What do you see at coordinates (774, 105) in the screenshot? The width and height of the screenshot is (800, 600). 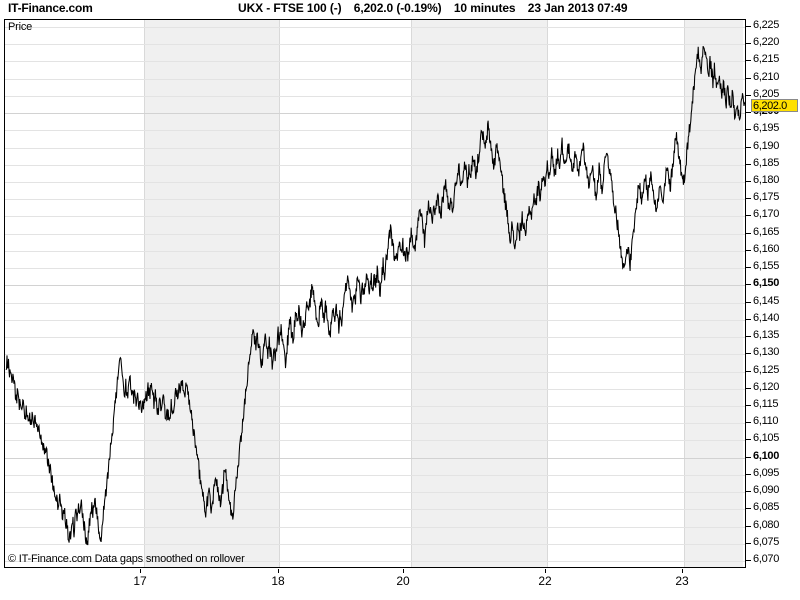 I see `last-price-badge: 6,202.0` at bounding box center [774, 105].